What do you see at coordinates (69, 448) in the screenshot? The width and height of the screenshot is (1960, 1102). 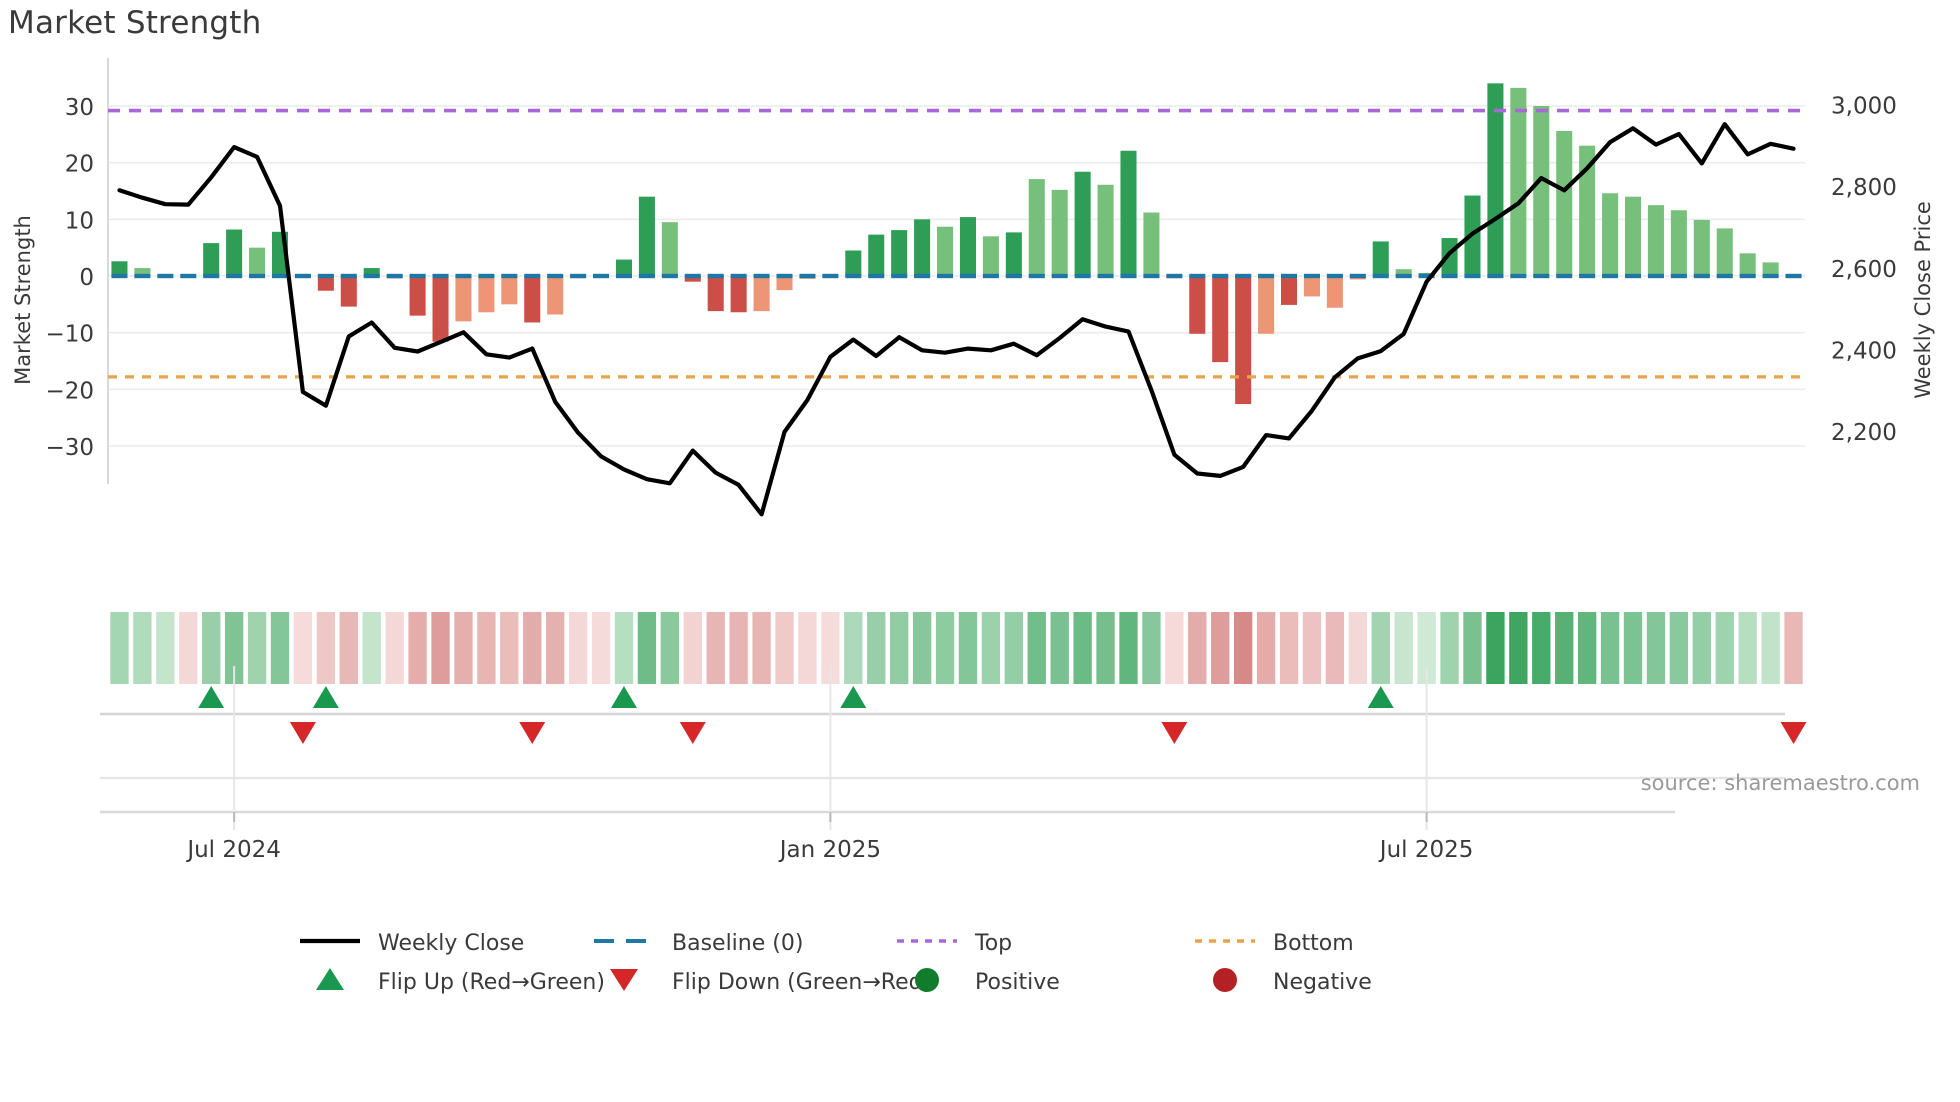 I see `left-axis-tick-label: −30` at bounding box center [69, 448].